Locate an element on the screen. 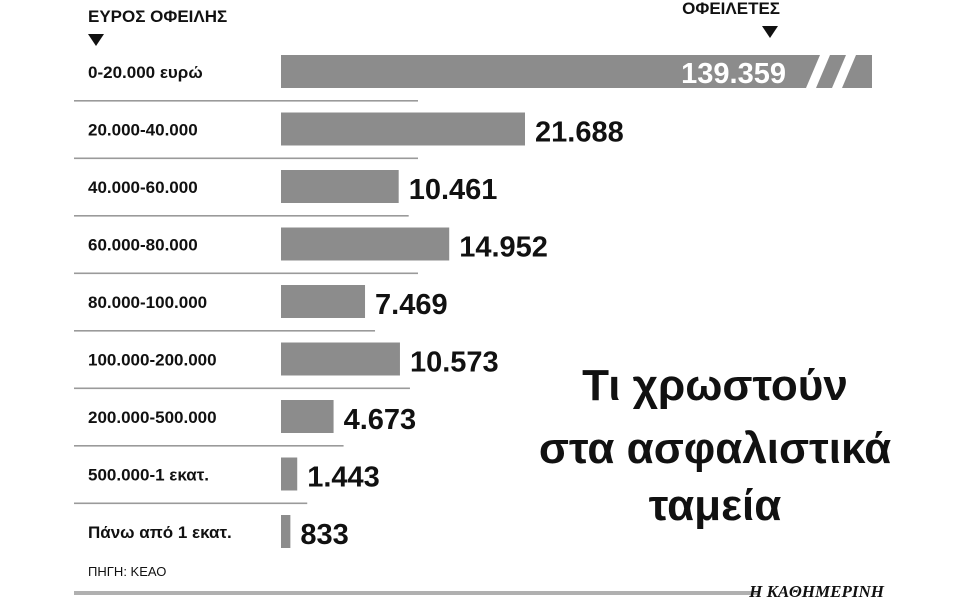 The image size is (958, 598). value-header: ΟΦΕΙΛΕΤΕΣ is located at coordinates (731, 9).